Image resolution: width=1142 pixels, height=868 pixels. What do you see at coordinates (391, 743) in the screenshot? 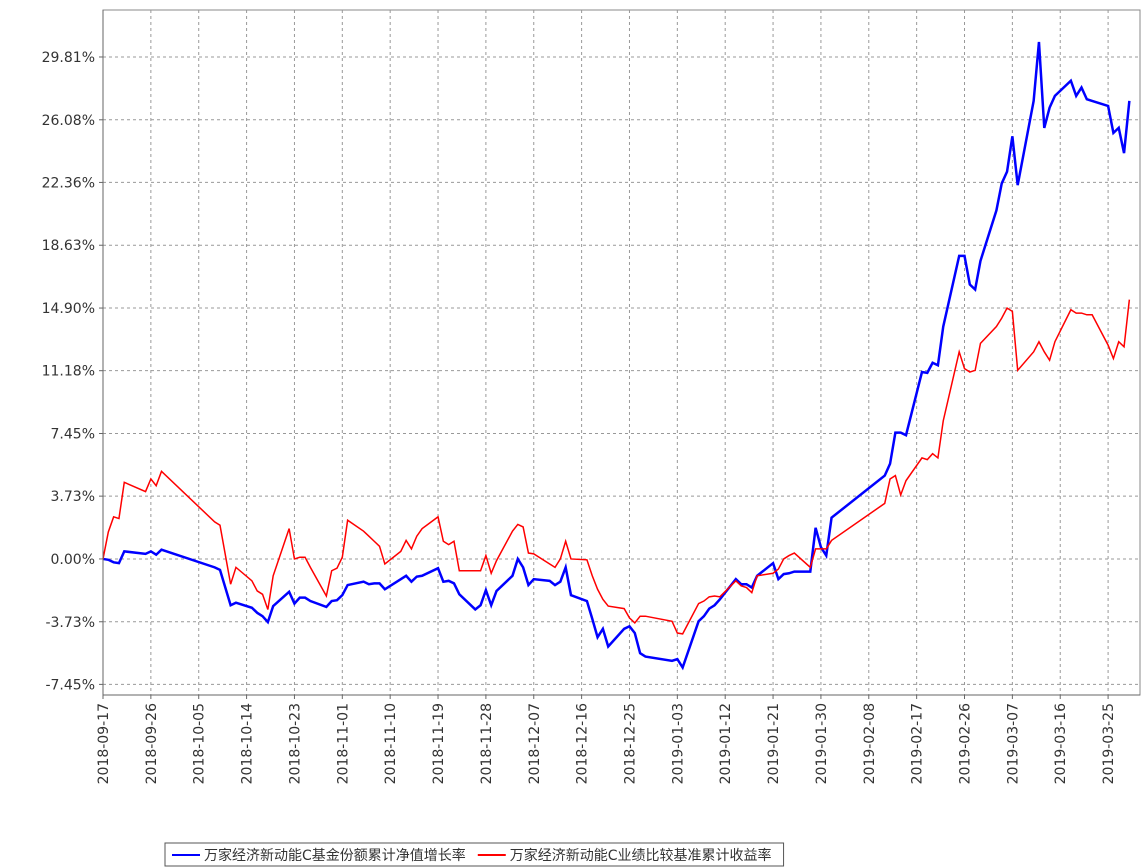
I see `x-tick-label: 2018-11-10` at bounding box center [391, 743].